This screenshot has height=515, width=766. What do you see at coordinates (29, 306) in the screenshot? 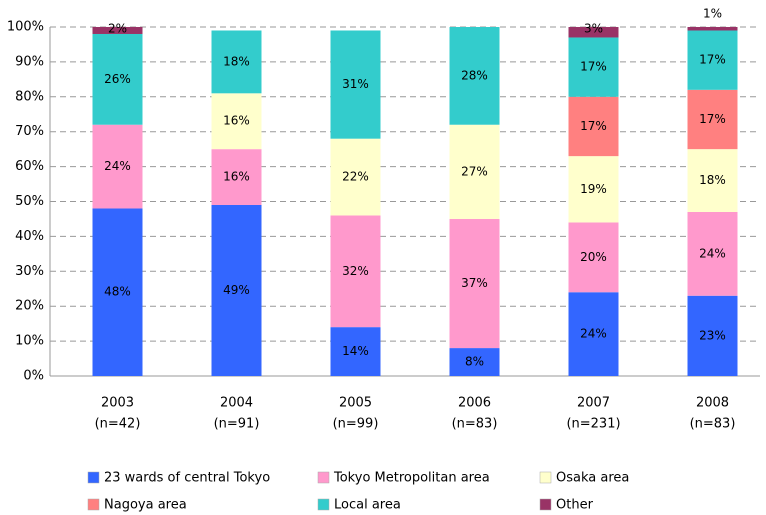
I see `y-tick-label: 20%` at bounding box center [29, 306].